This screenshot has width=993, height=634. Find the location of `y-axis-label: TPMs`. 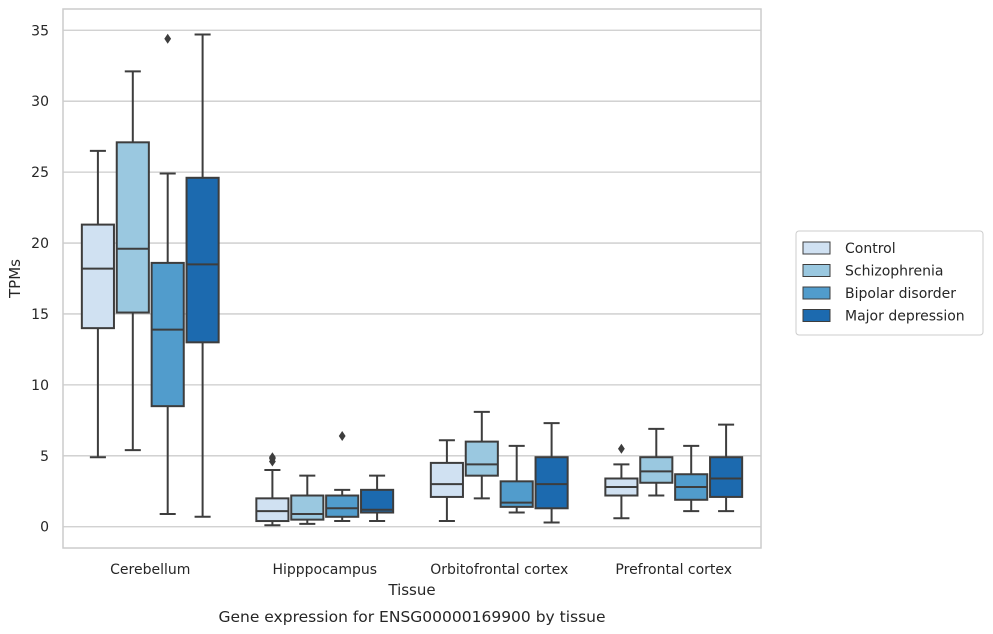

y-axis-label: TPMs is located at coordinates (15, 279).